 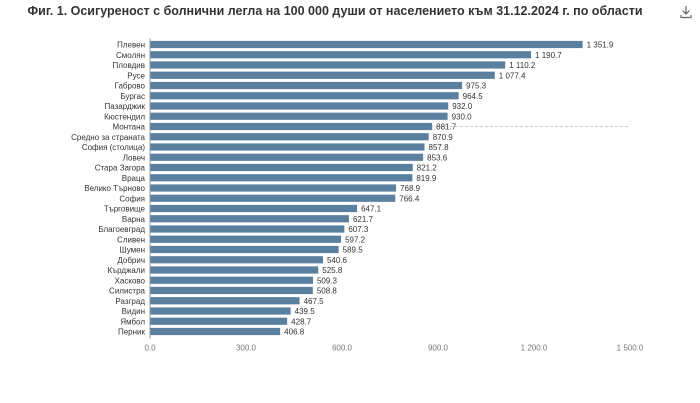 What do you see at coordinates (125, 106) in the screenshot?
I see `category-label: Пазарджик` at bounding box center [125, 106].